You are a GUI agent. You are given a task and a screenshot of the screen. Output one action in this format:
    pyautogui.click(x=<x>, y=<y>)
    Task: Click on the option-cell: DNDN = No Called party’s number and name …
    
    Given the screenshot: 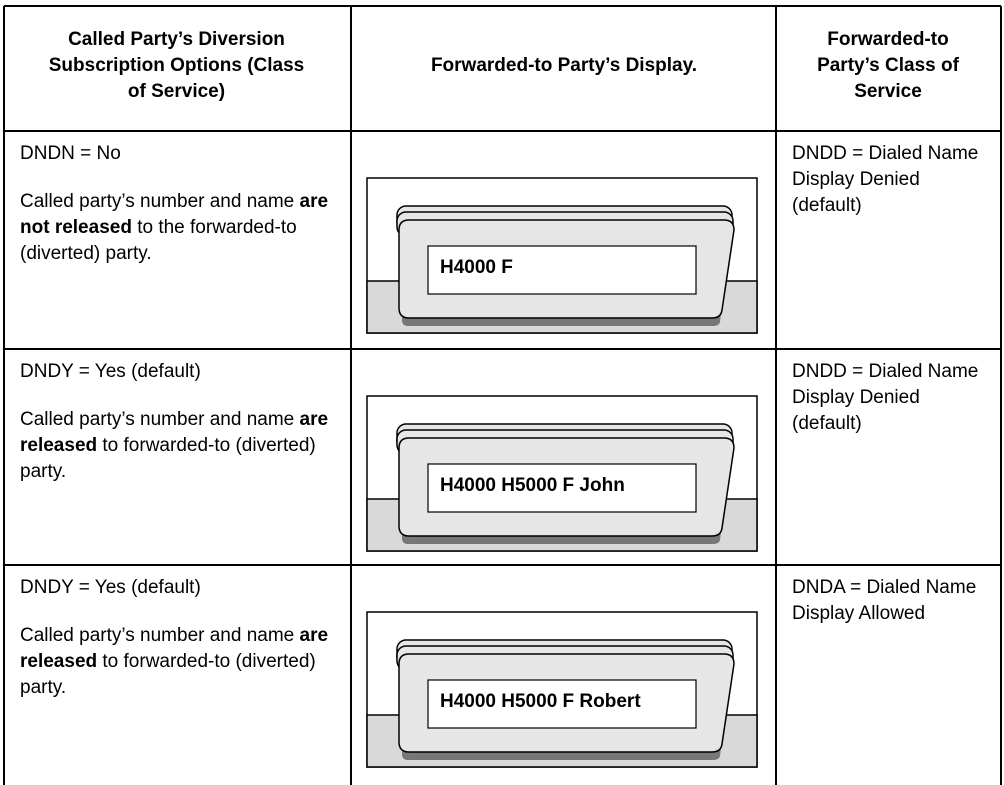 What is the action you would take?
    pyautogui.click(x=177, y=204)
    